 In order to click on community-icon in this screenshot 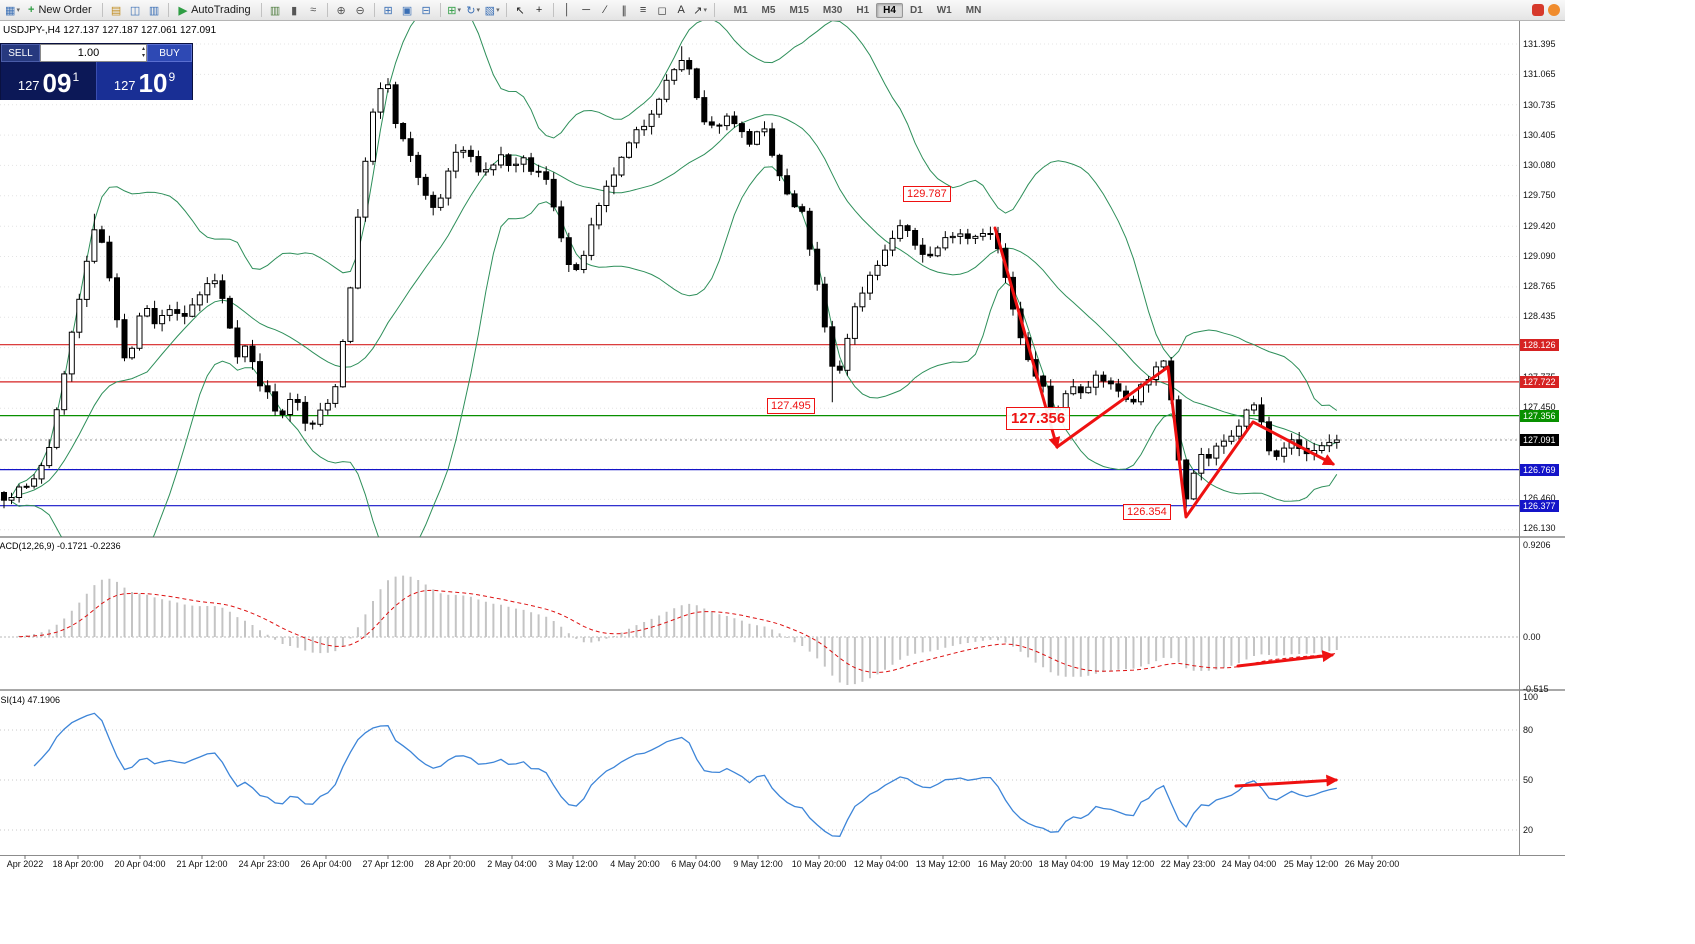, I will do `click(1554, 10)`.